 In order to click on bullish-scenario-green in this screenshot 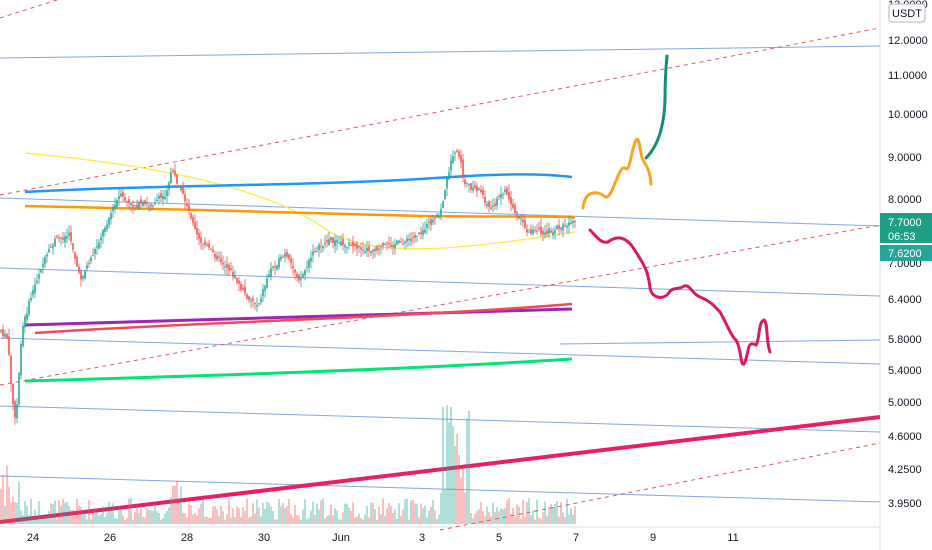, I will do `click(656, 107)`.